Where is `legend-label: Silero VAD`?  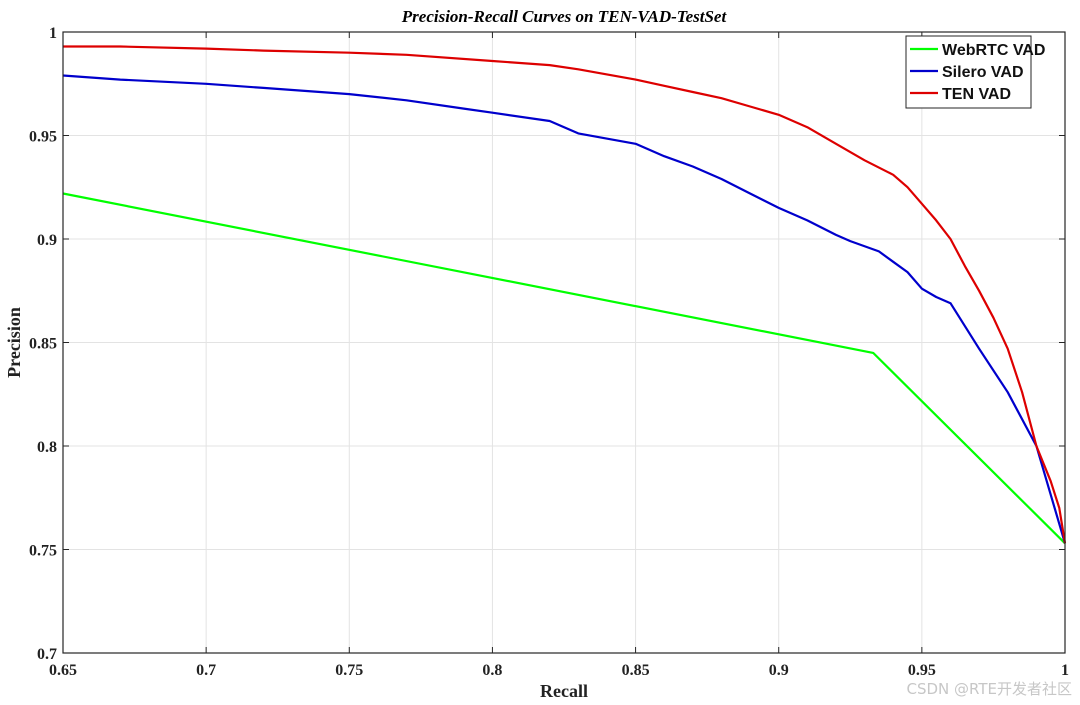 legend-label: Silero VAD is located at coordinates (983, 72).